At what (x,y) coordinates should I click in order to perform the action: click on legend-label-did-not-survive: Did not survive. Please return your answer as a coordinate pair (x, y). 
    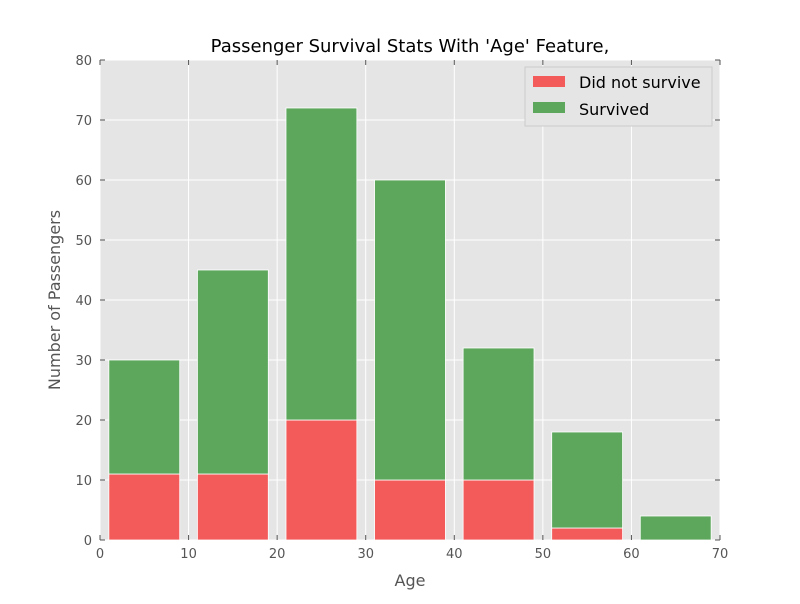
    Looking at the image, I should click on (640, 82).